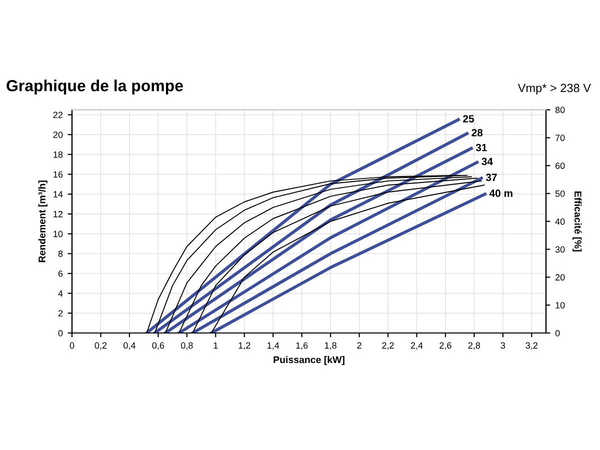  I want to click on x-tick-label: 0, so click(72, 345).